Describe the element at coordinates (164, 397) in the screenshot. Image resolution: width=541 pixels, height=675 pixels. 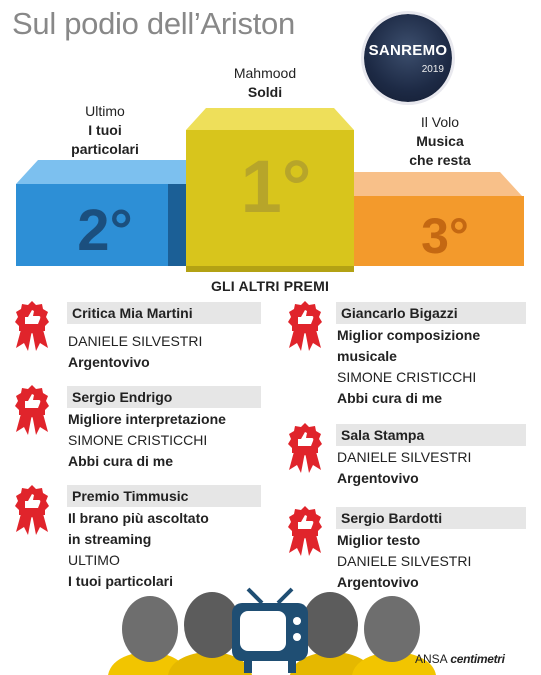
I see `prize-name: Sergio Endrigo` at that location.